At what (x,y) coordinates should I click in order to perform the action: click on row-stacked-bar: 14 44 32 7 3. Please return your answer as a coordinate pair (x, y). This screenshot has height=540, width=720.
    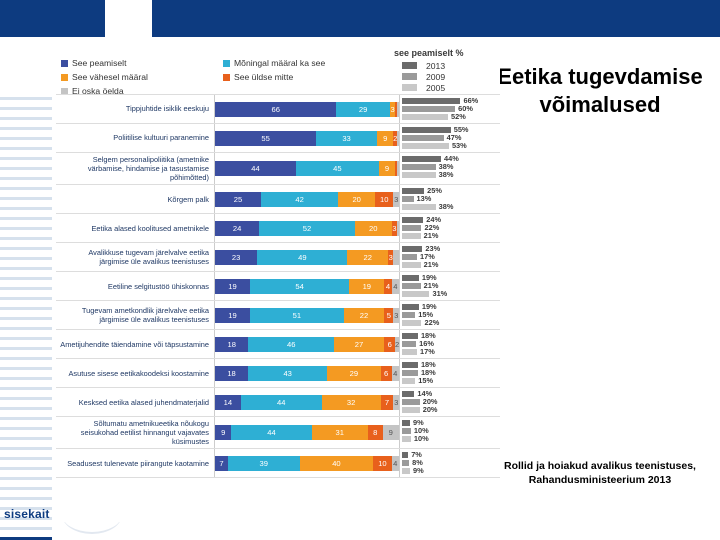
    Looking at the image, I should click on (306, 402).